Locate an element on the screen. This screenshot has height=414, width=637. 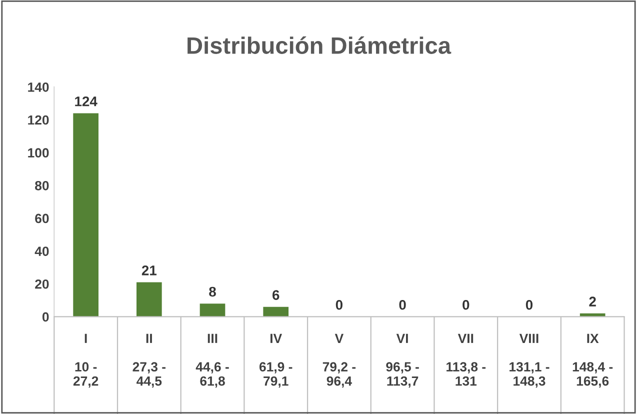
y-tick-label: 60 is located at coordinates (42, 219).